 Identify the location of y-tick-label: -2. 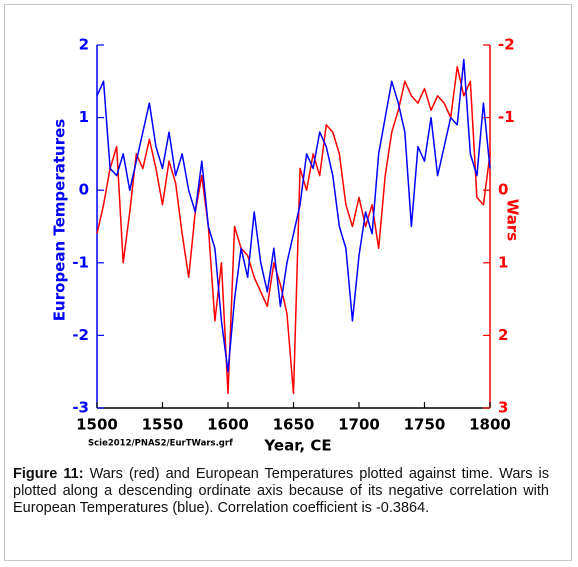
(80, 335).